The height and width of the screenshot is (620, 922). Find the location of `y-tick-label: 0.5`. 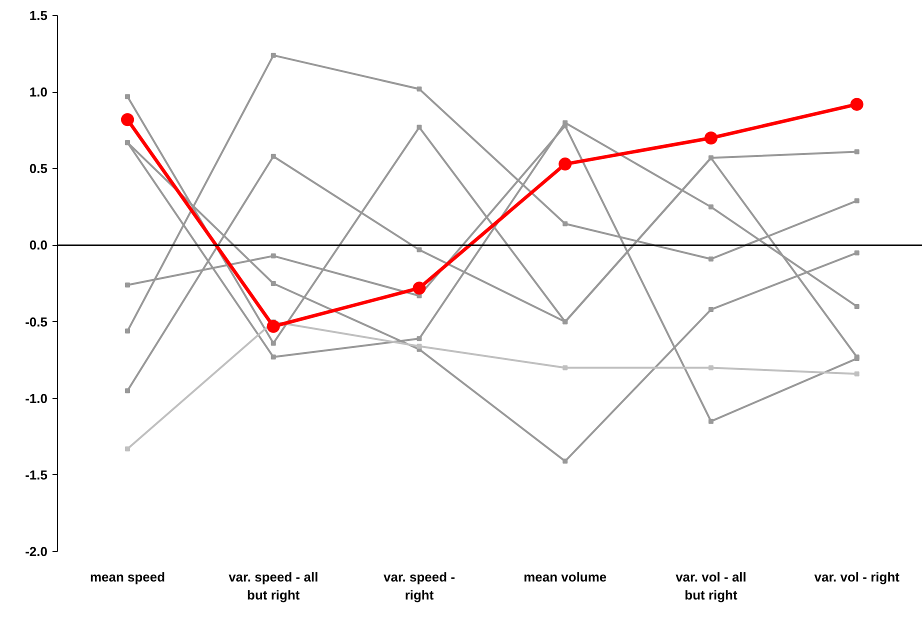

y-tick-label: 0.5 is located at coordinates (38, 168).